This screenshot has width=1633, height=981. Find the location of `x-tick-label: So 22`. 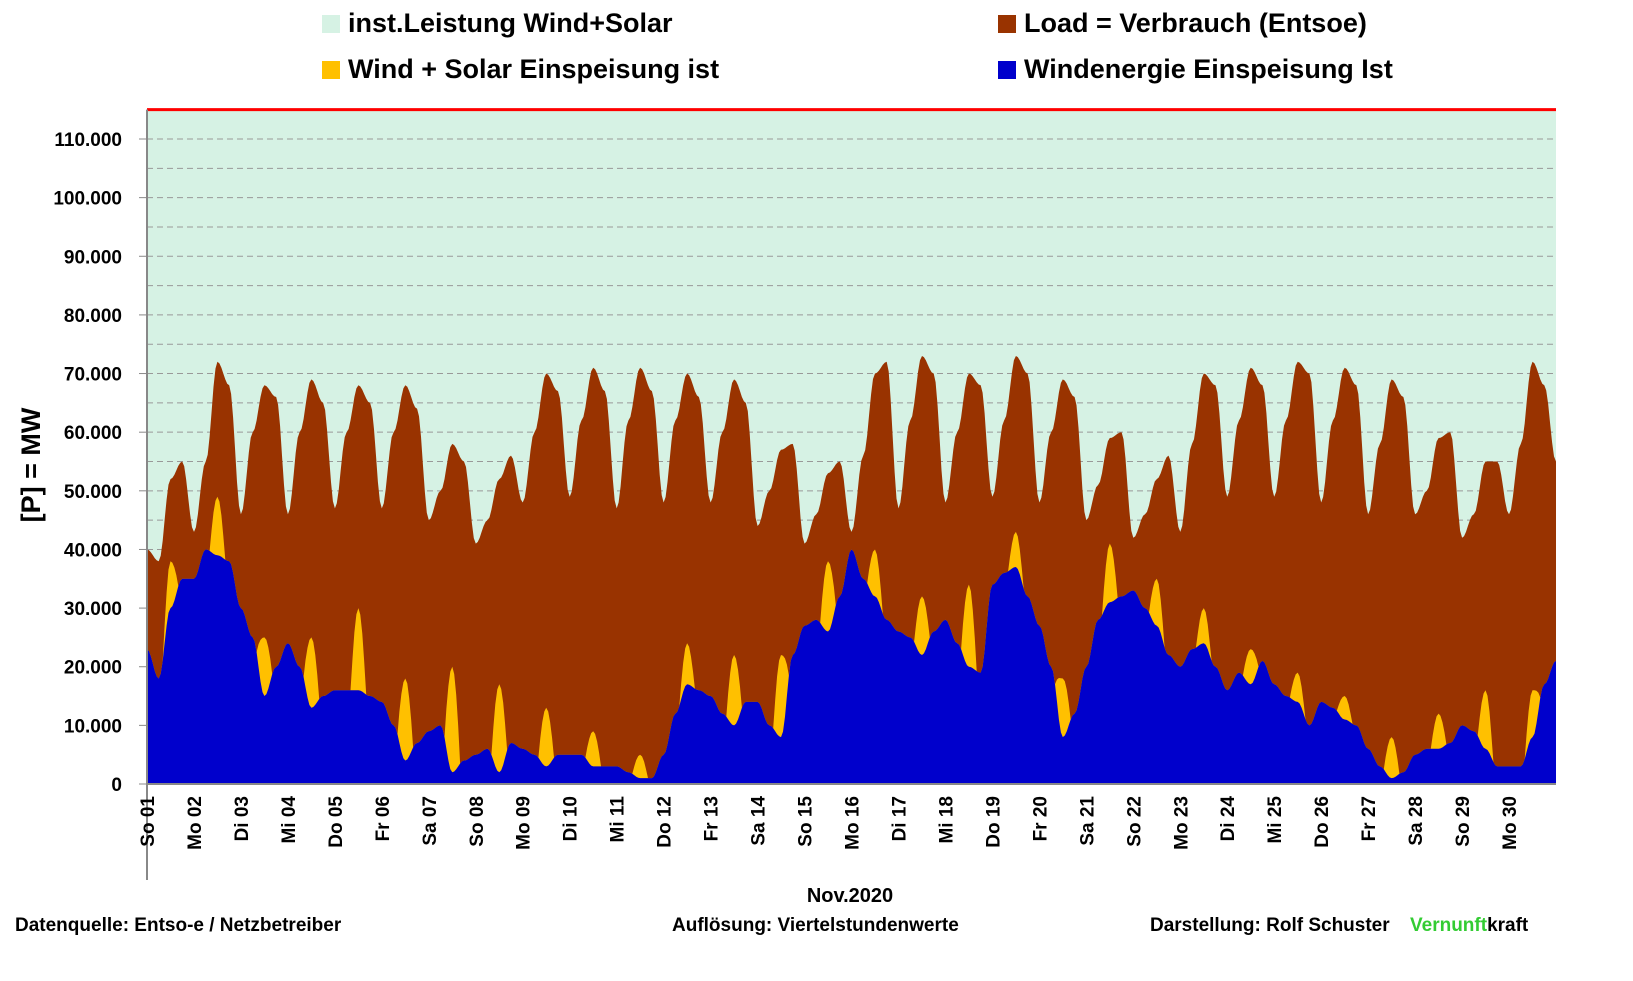

x-tick-label: So 22 is located at coordinates (1134, 821).